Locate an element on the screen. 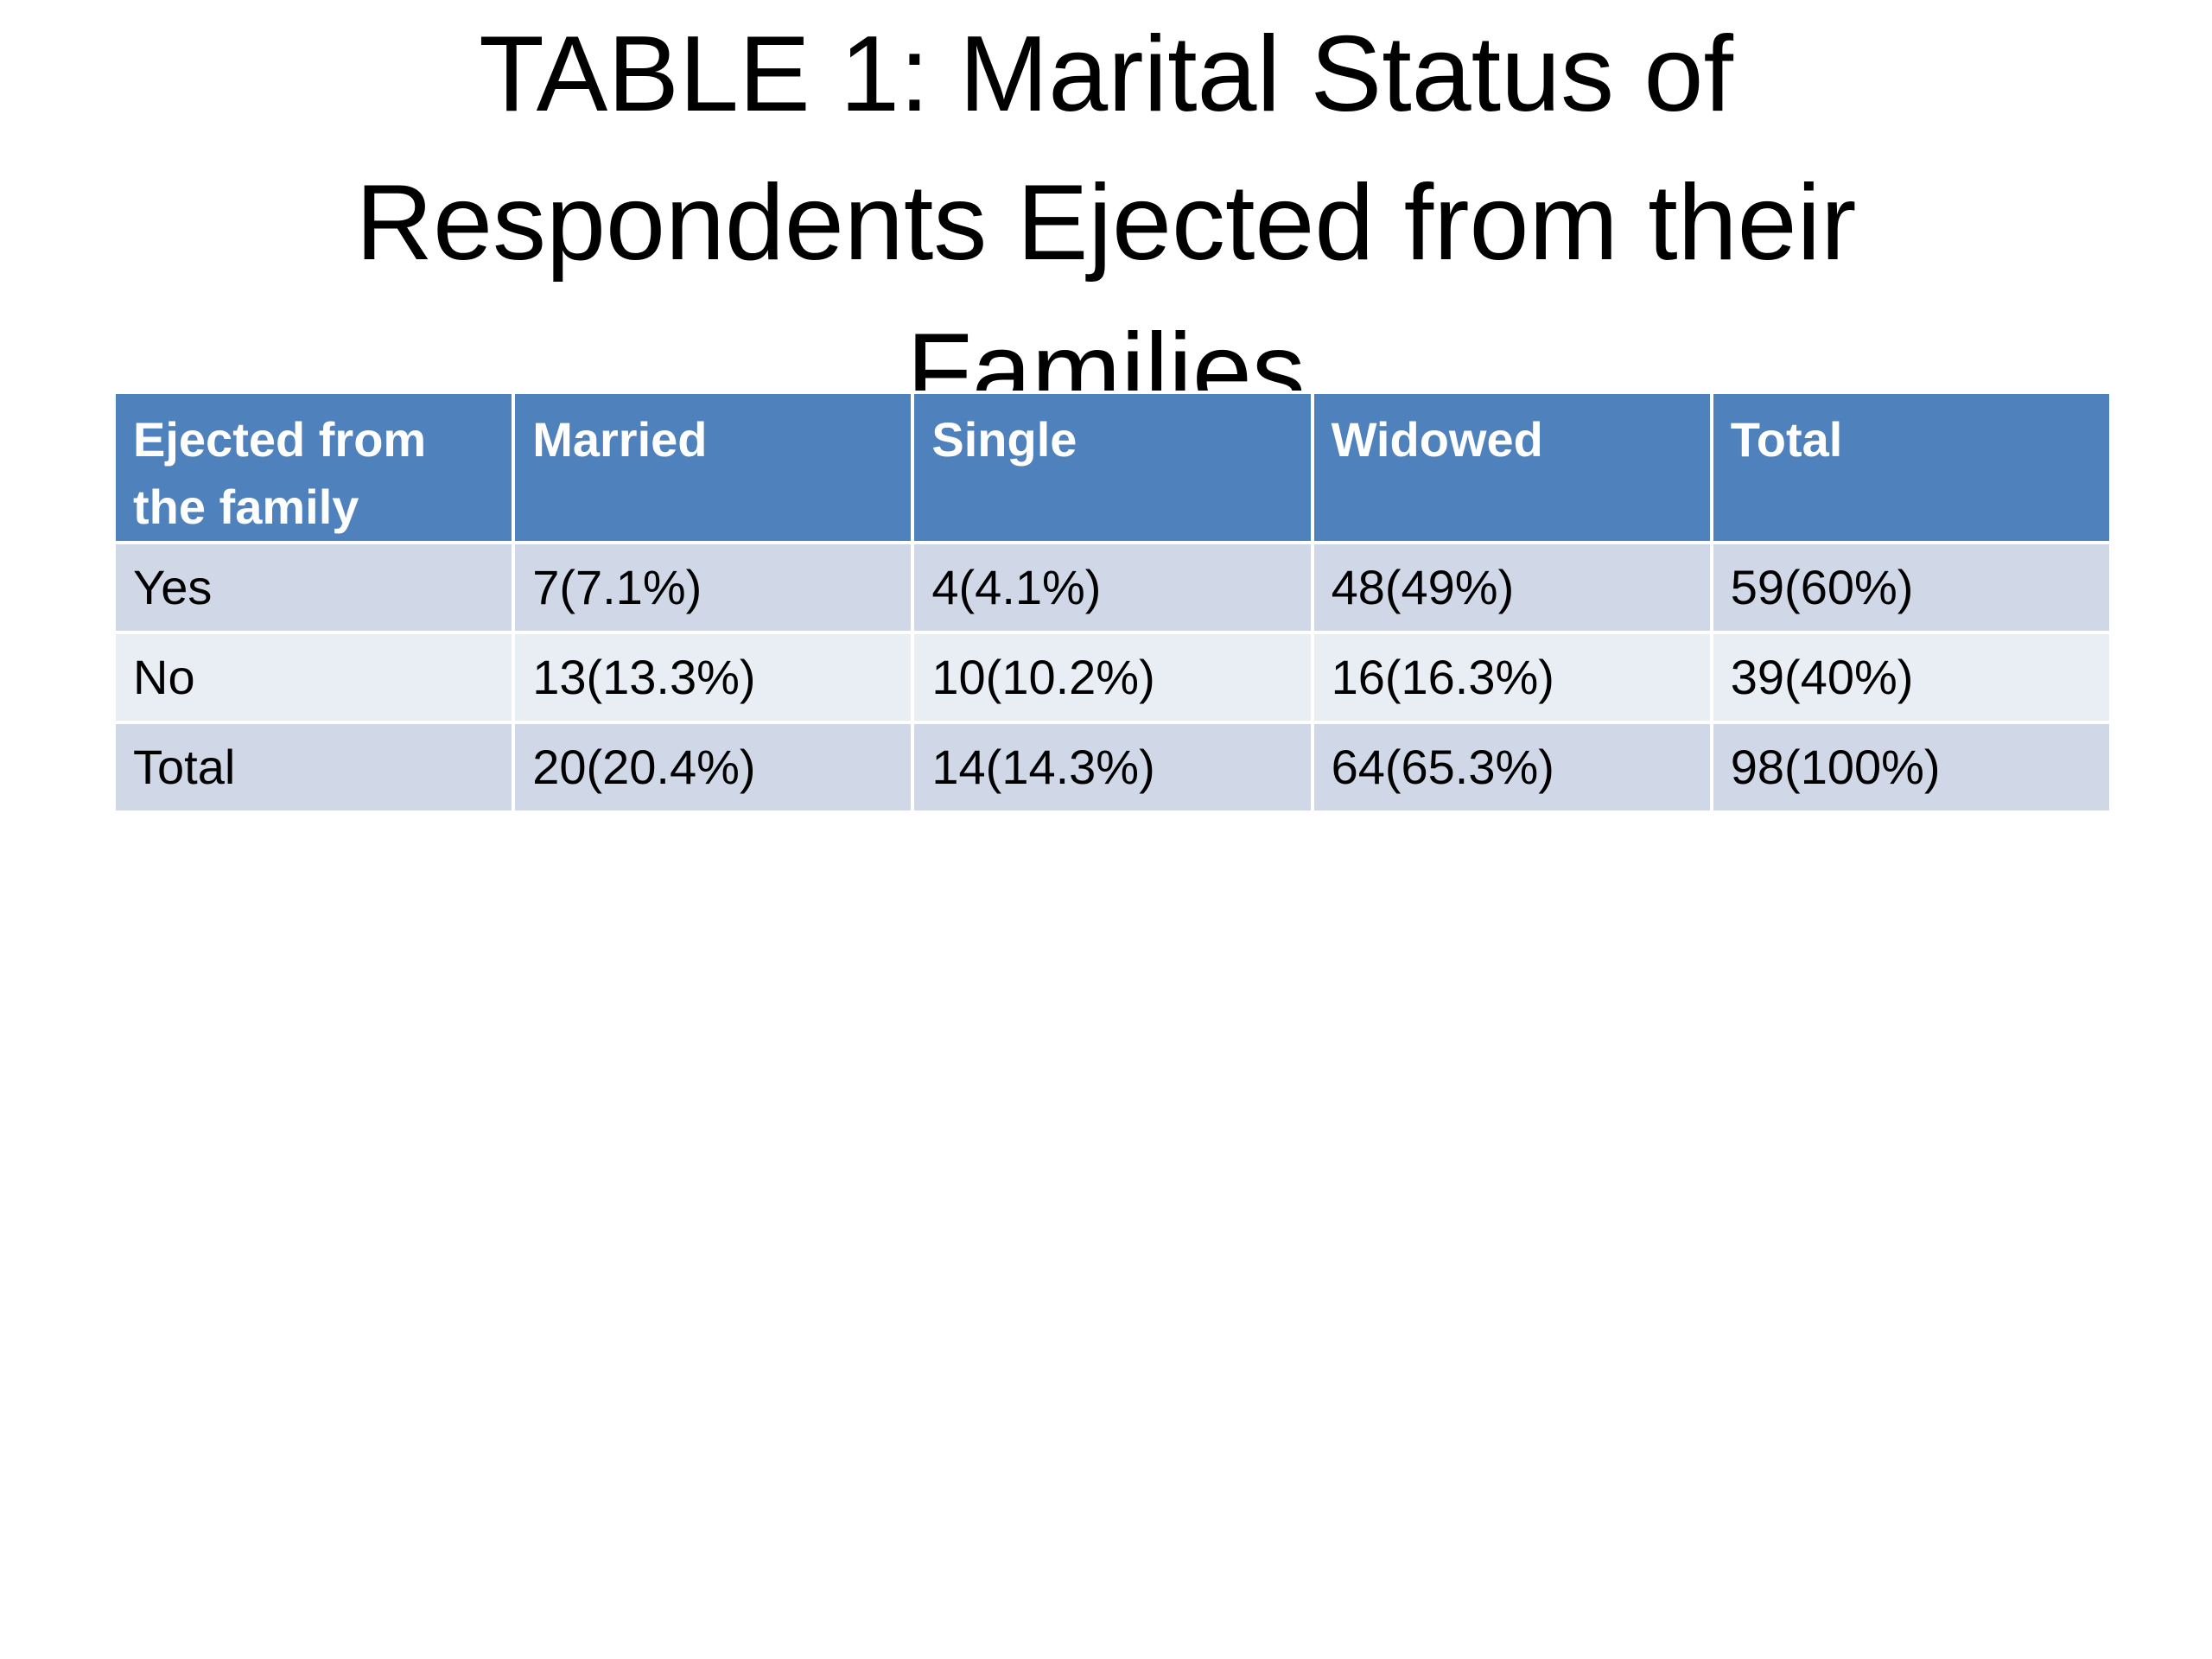 The width and height of the screenshot is (2212, 1659). married-cell: 13(13.3%) is located at coordinates (713, 677).